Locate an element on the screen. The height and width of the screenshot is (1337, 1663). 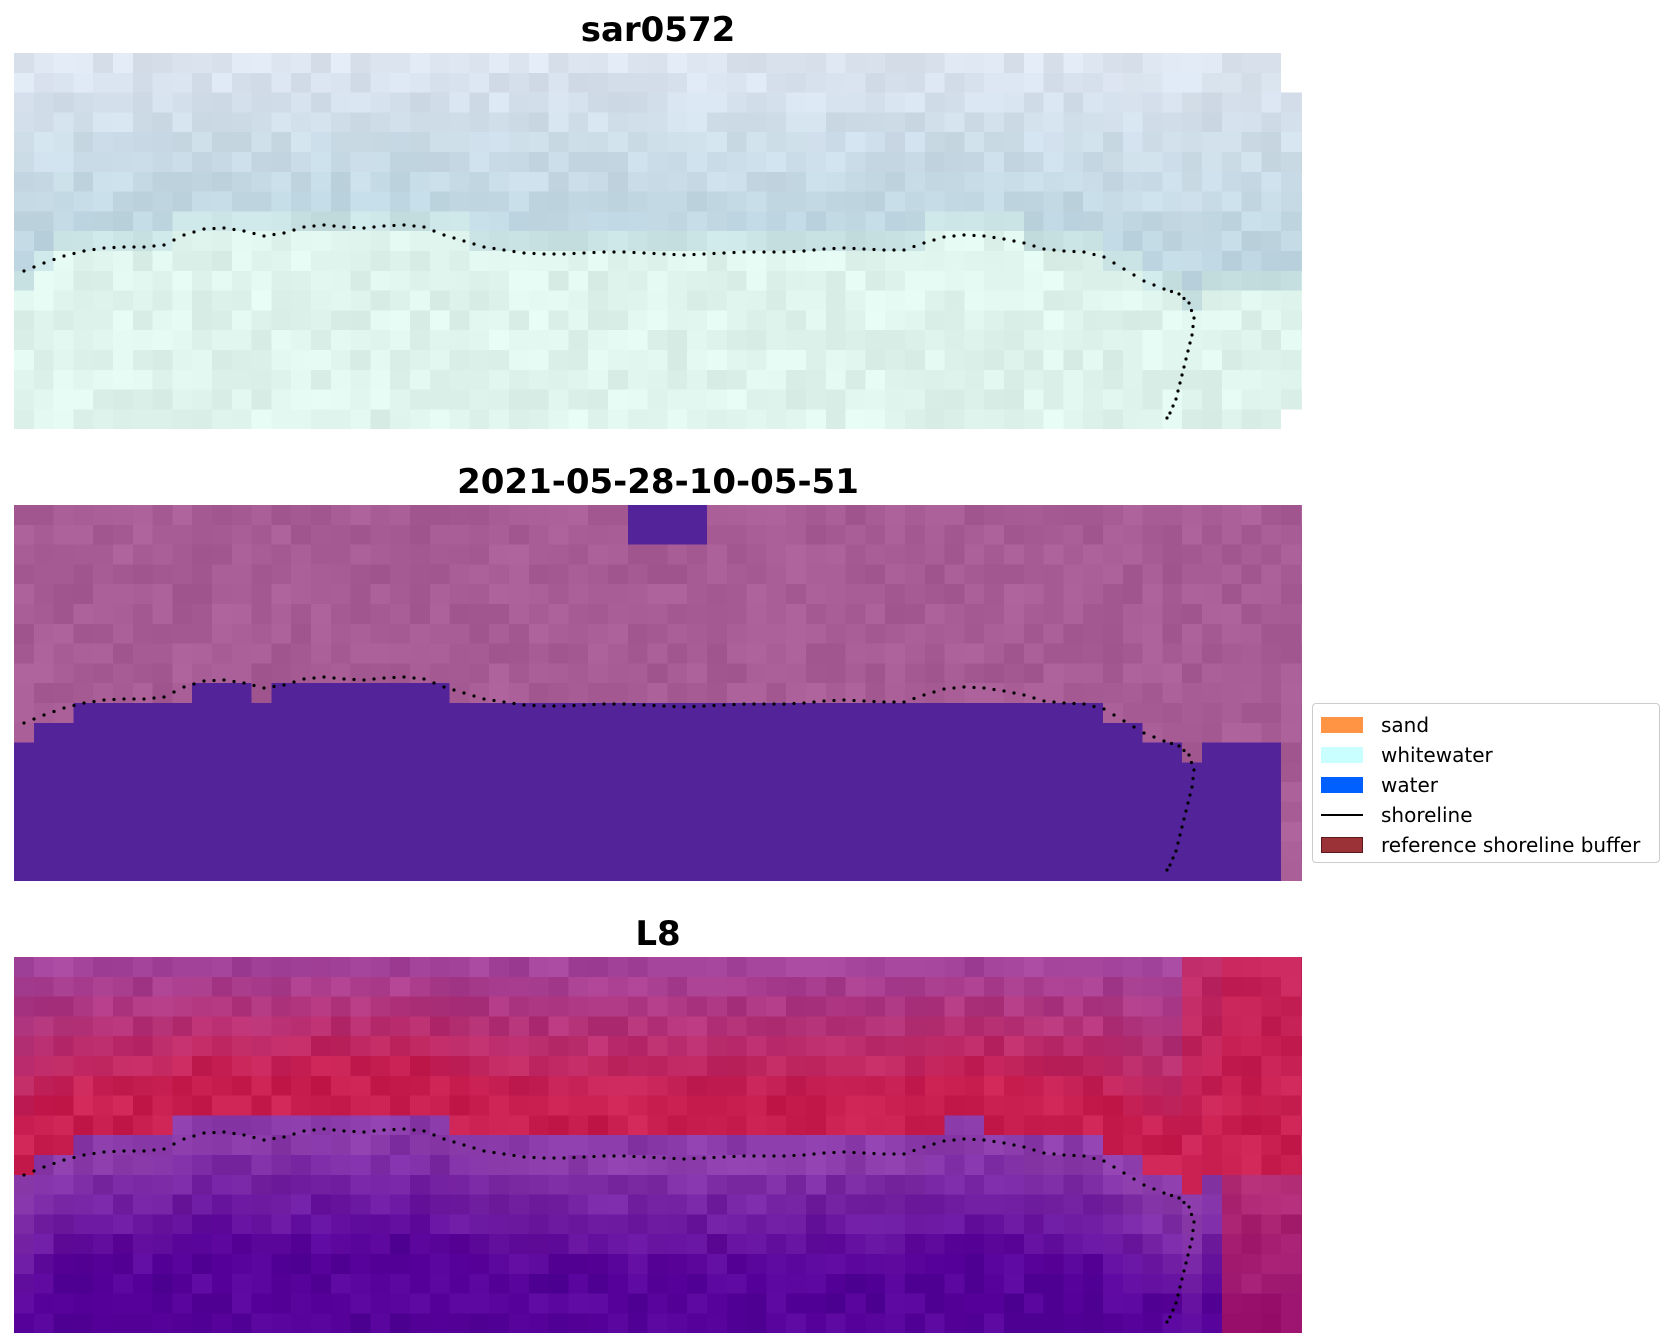
legend-label: water is located at coordinates (1409, 785).